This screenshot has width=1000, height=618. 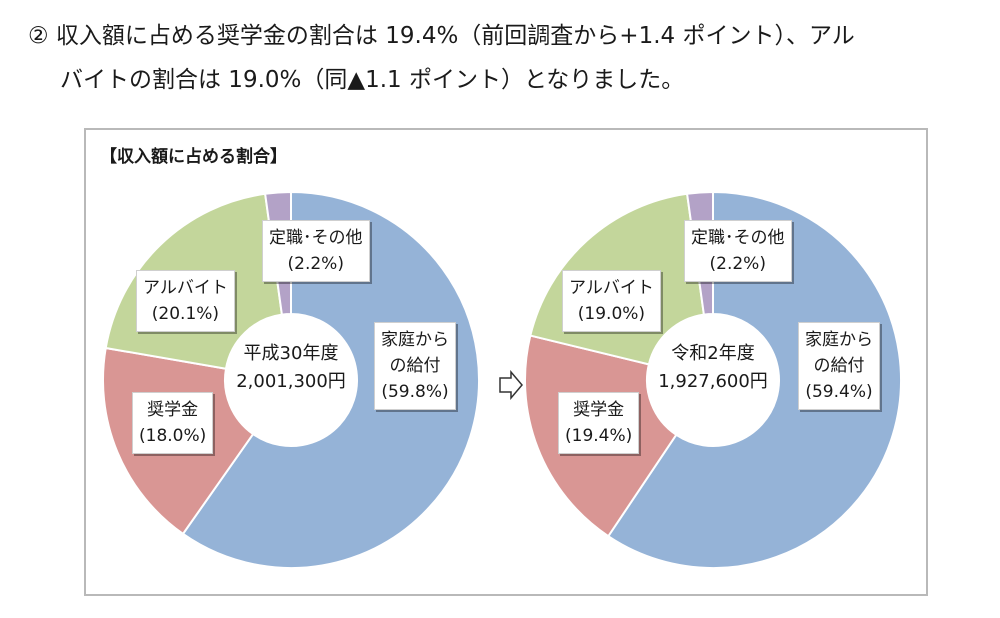 What do you see at coordinates (185, 301) in the screenshot?
I see `label-left-arubaito: アルバイト (20.1%)` at bounding box center [185, 301].